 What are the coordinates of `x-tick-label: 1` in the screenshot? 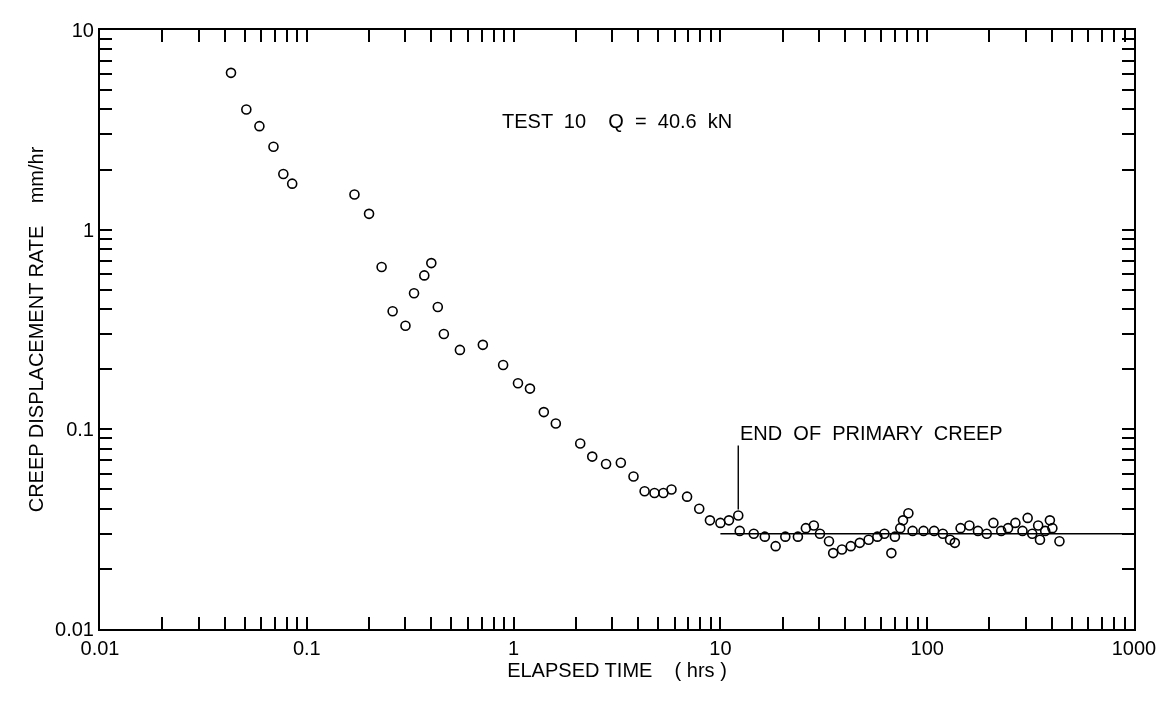 It's located at (514, 648).